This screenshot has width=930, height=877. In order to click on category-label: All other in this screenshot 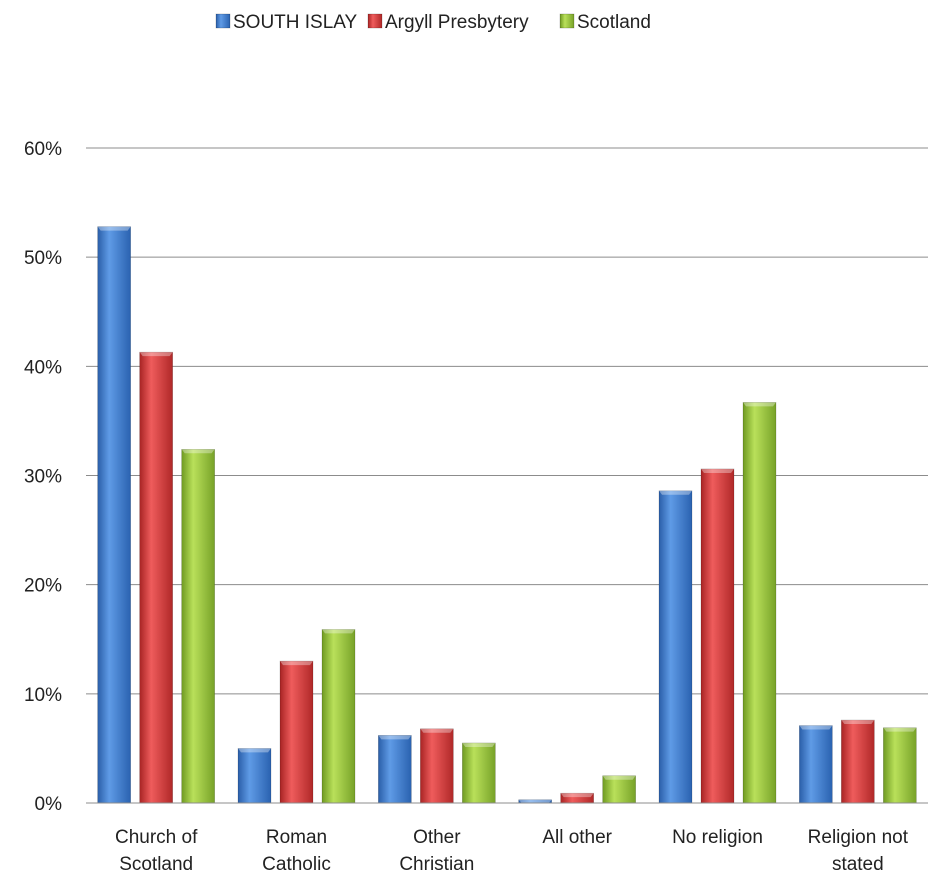, I will do `click(577, 837)`.